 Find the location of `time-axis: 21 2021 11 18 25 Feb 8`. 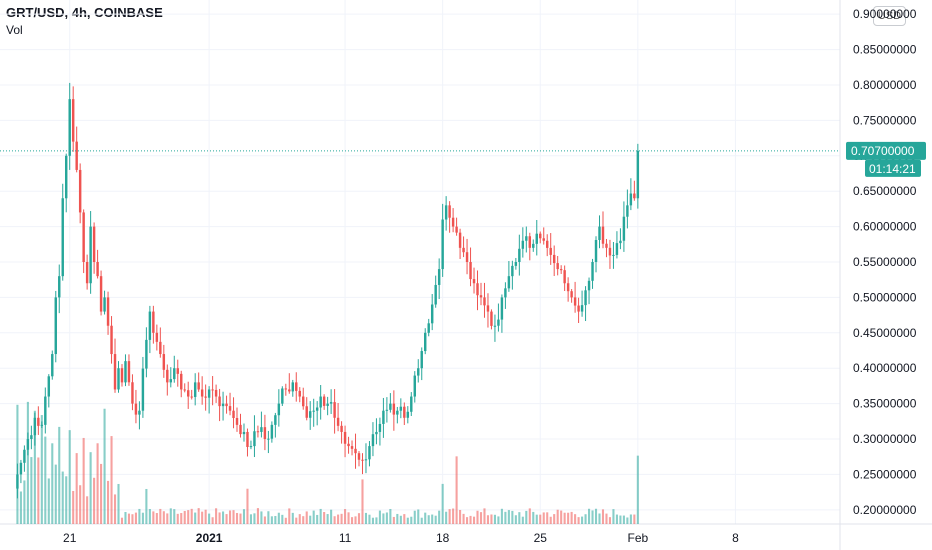

time-axis: 21 2021 11 18 25 Feb 8 is located at coordinates (401, 538).